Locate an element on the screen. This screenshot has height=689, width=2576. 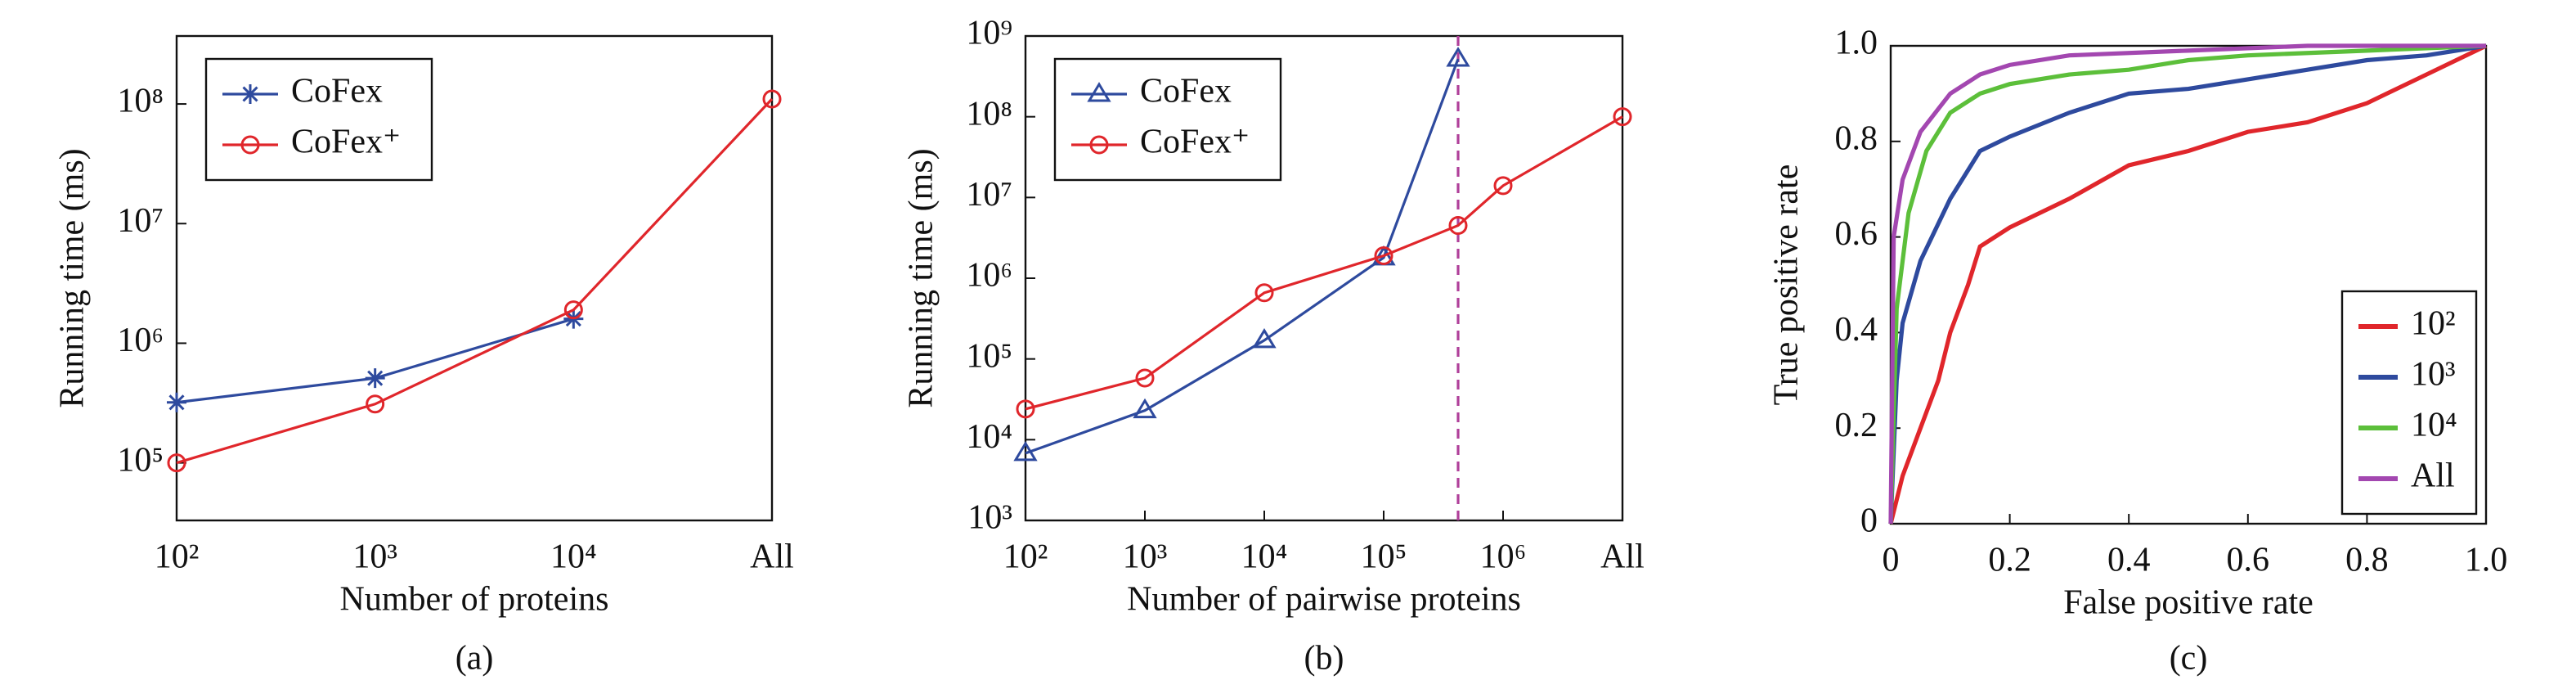
y-axis-label: True positive rate is located at coordinates (1787, 285).